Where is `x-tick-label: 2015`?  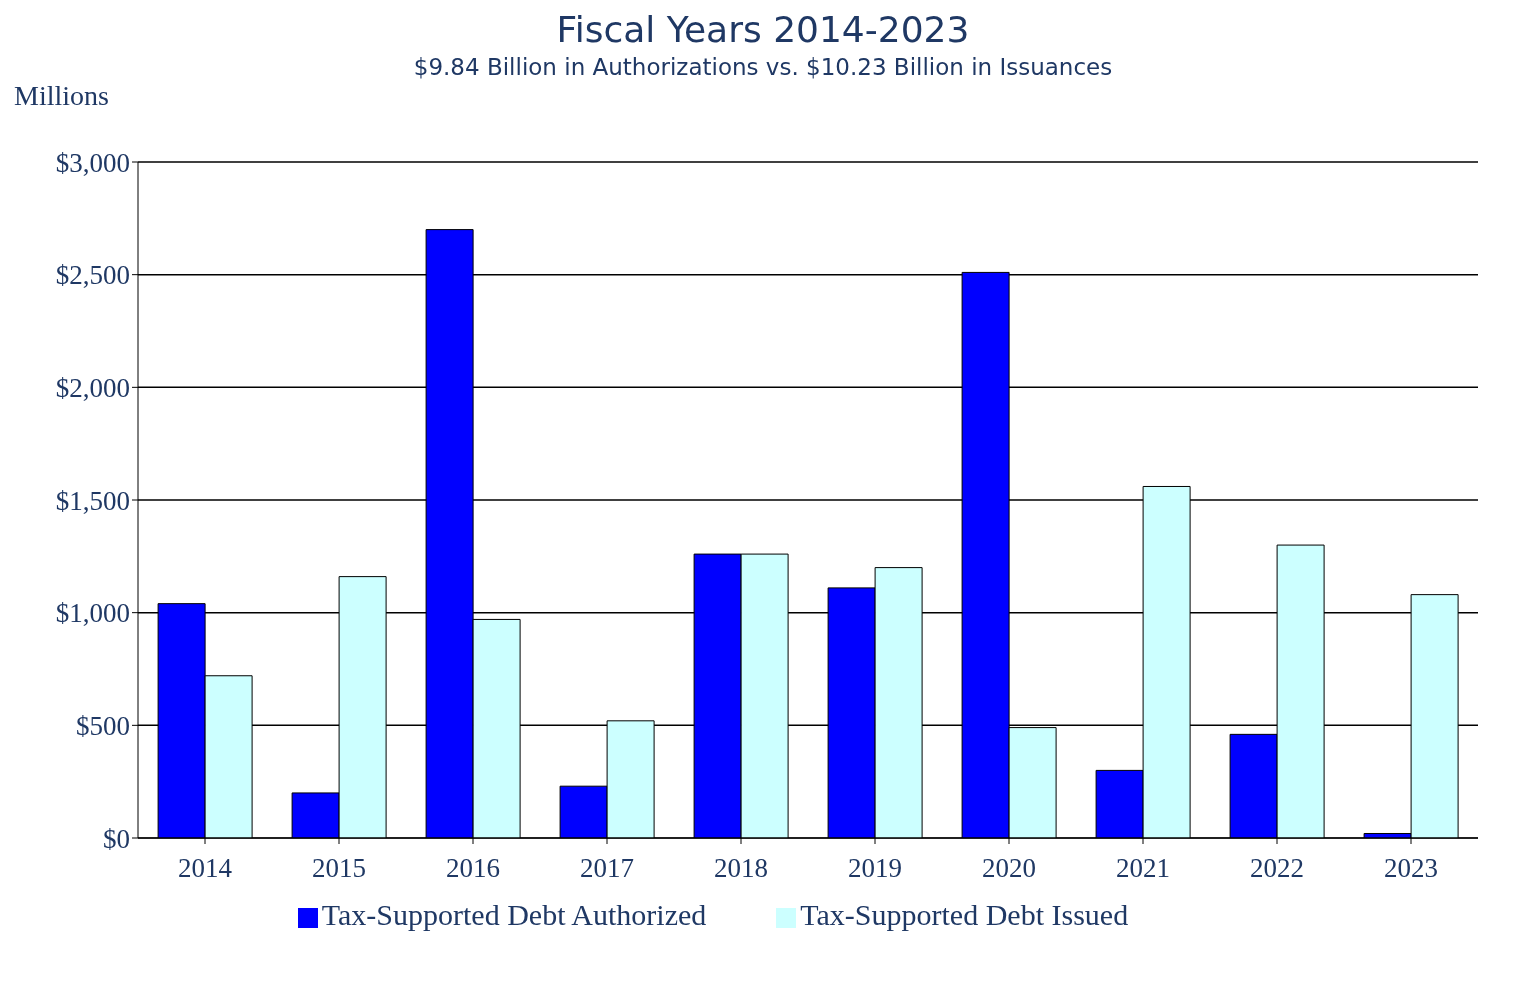
x-tick-label: 2015 is located at coordinates (339, 868).